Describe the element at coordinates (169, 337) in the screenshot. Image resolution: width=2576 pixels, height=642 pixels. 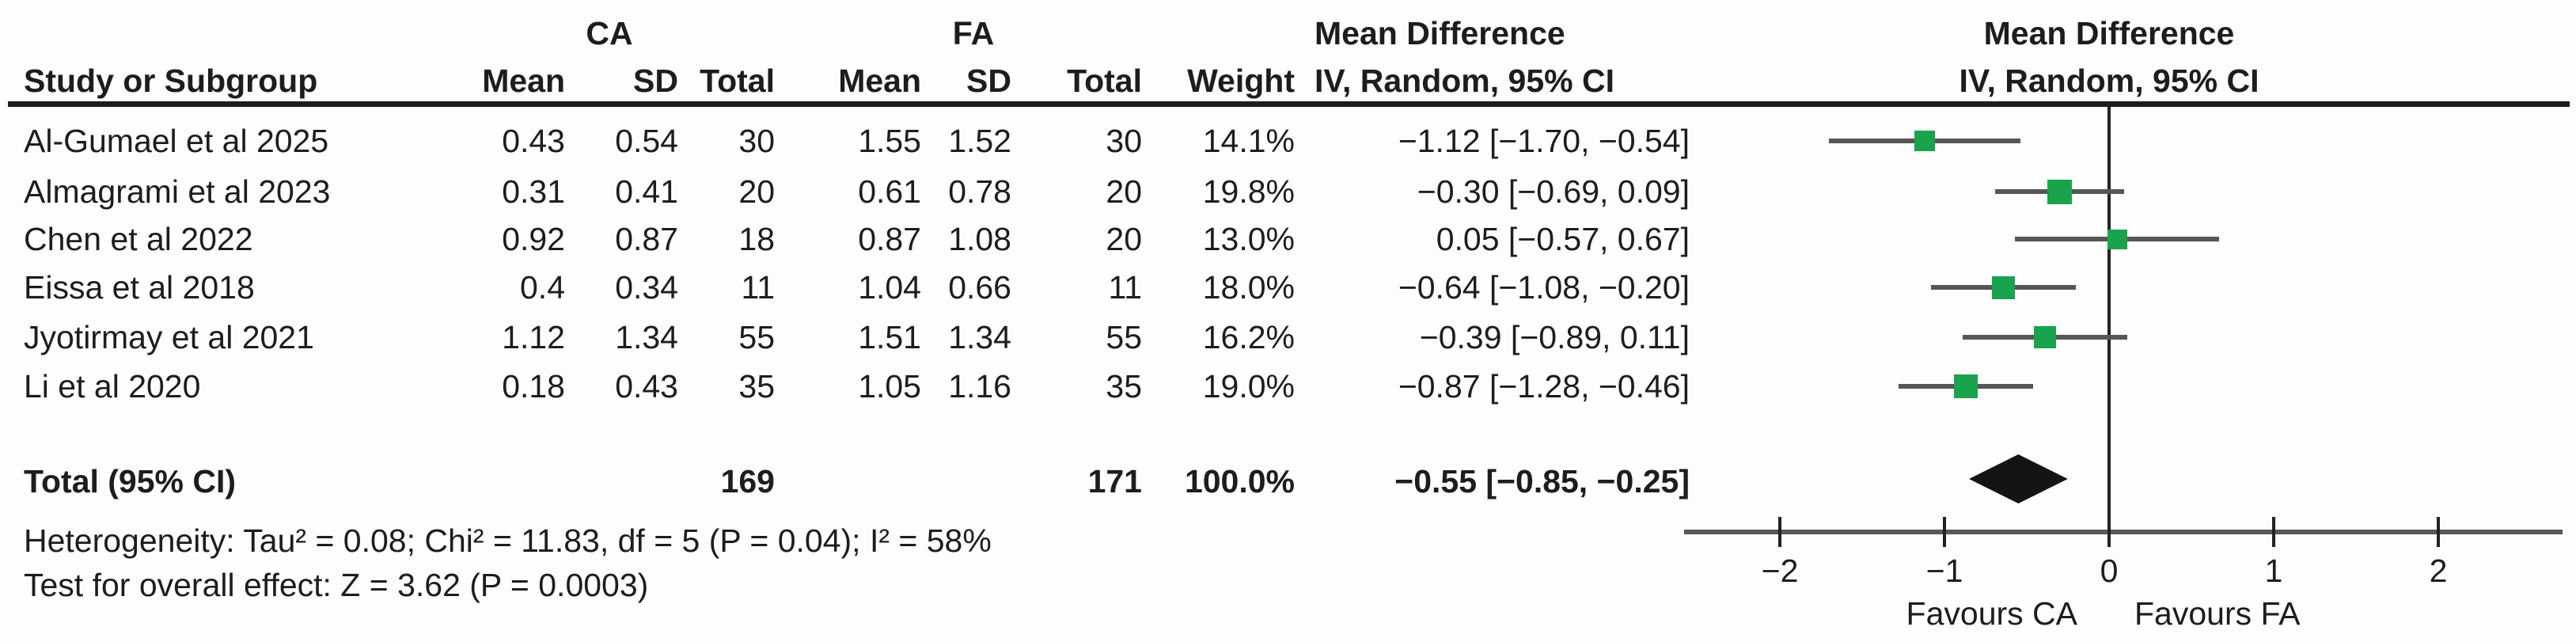
I see `study-name: Jyotirmay et al 2021` at that location.